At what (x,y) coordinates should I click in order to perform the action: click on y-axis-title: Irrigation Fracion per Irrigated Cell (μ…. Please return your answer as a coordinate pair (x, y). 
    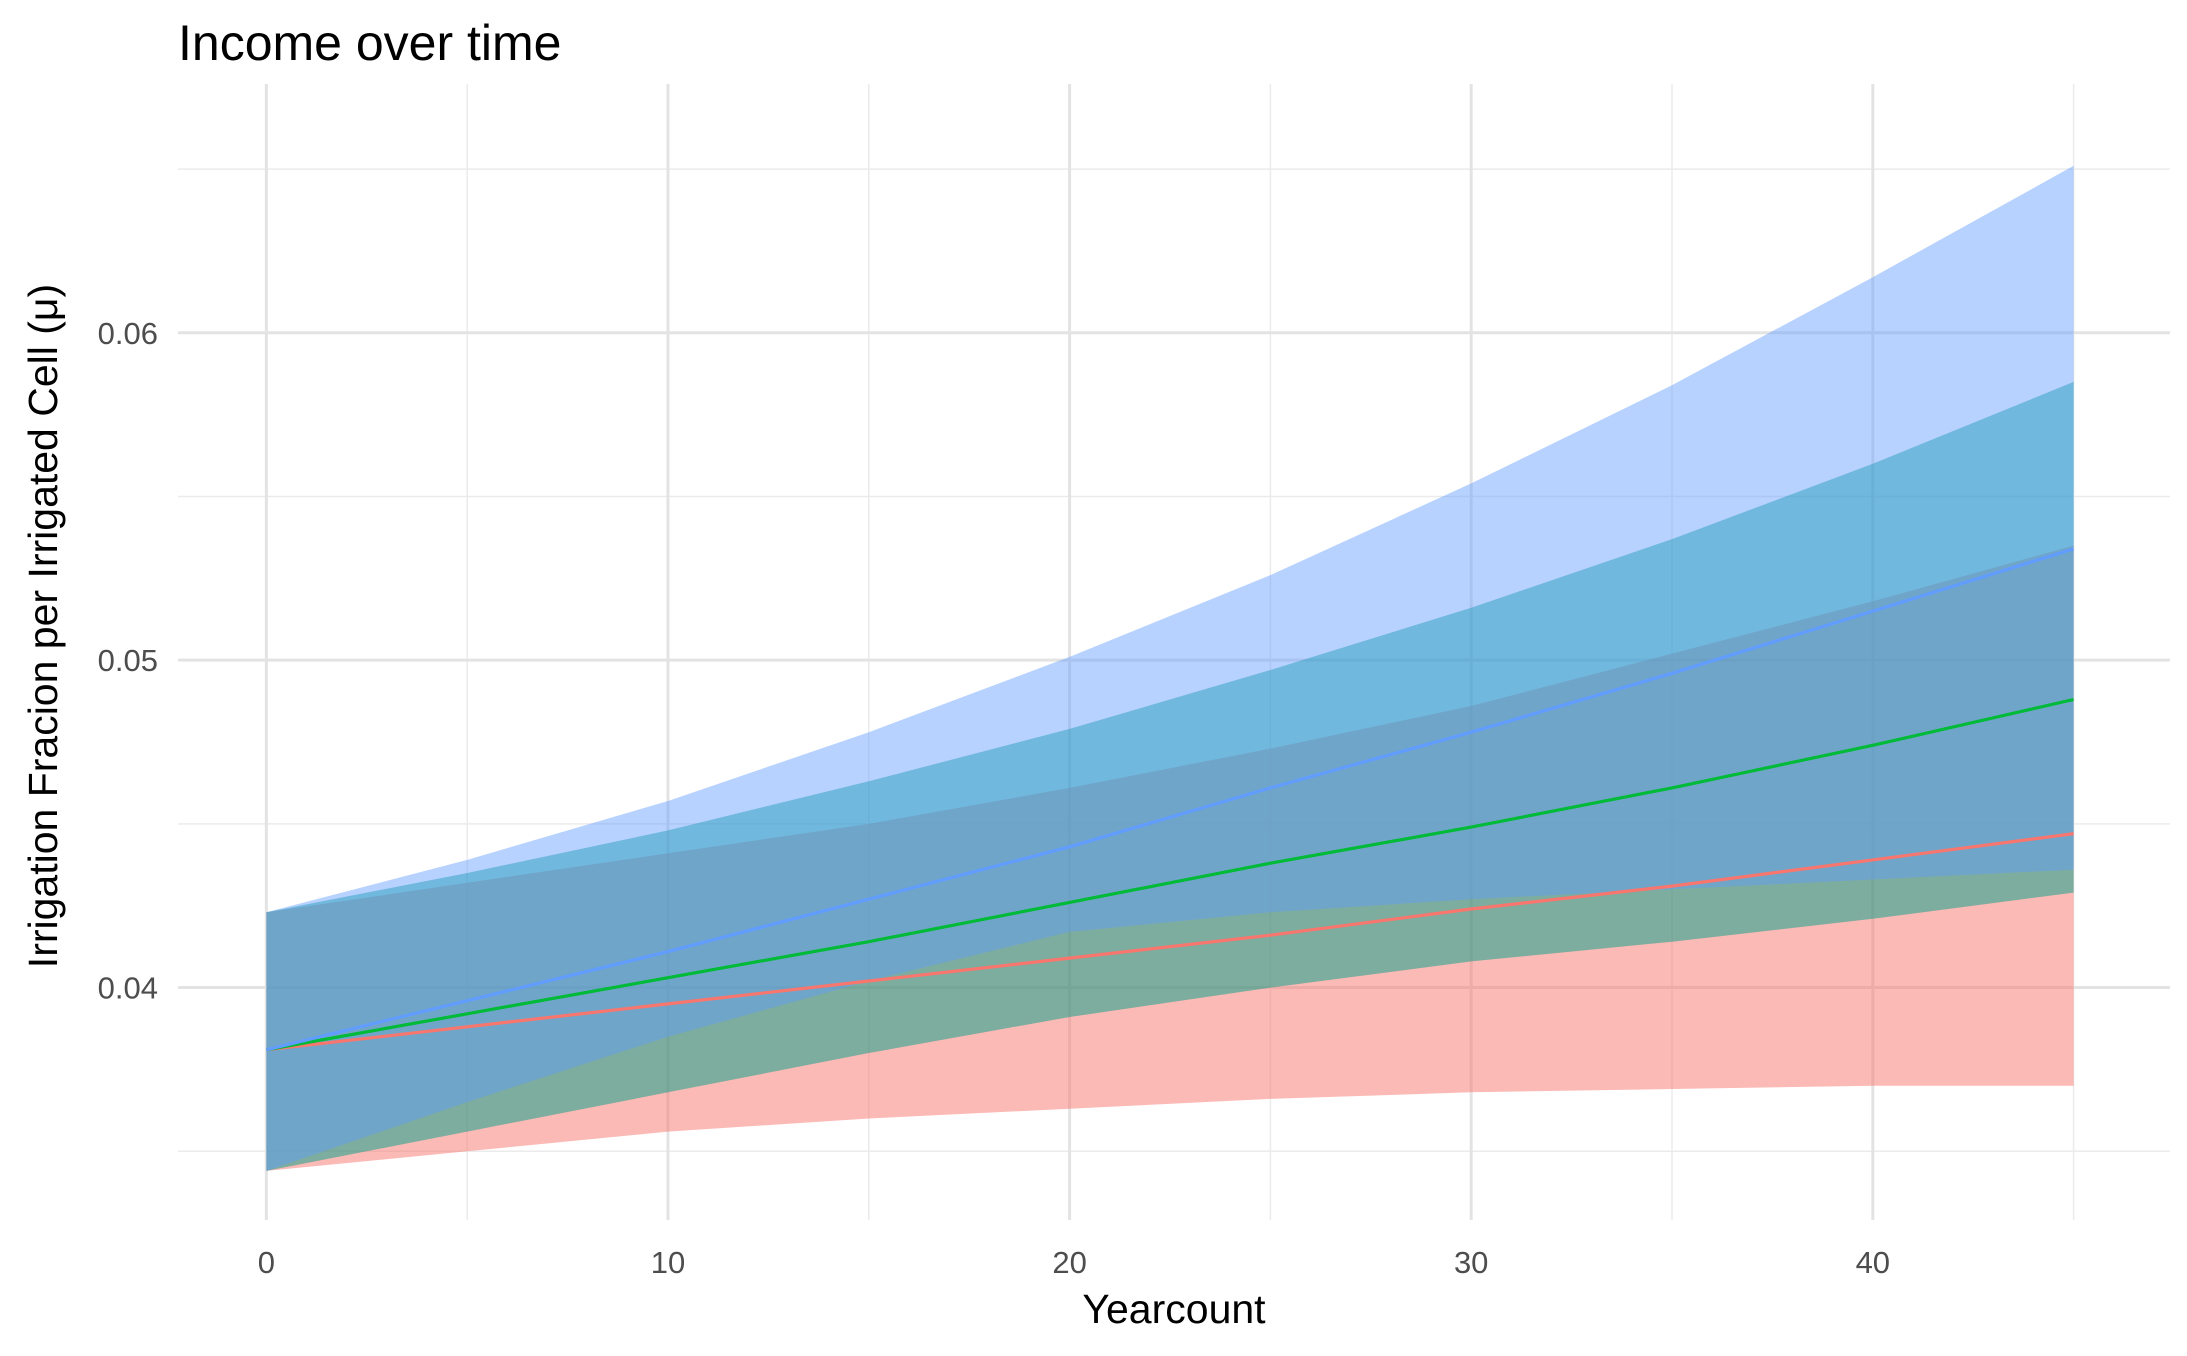
    Looking at the image, I should click on (43, 626).